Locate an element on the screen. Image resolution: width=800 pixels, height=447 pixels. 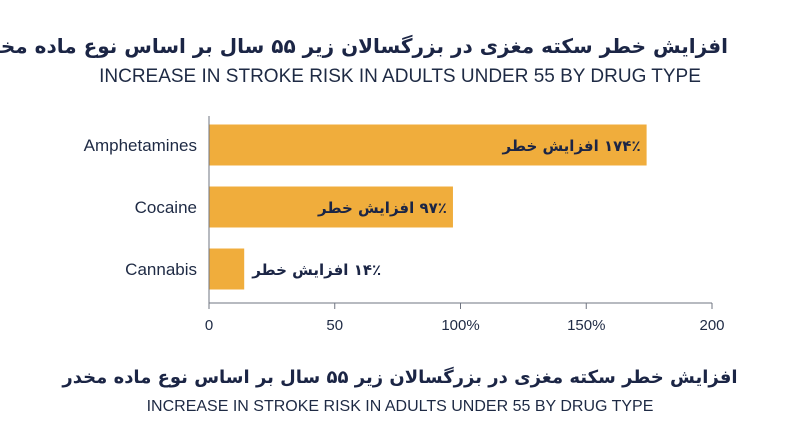
data-label-cannabis: ۱۴٪ افزایش خطر is located at coordinates (316, 270).